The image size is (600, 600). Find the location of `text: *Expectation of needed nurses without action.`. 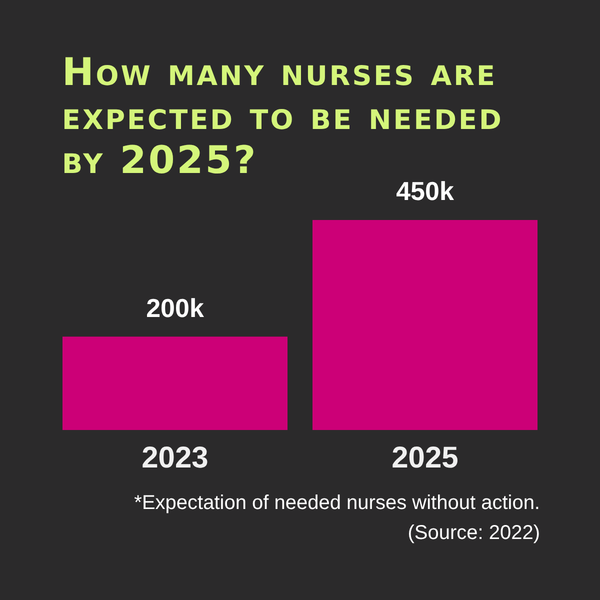

text: *Expectation of needed nurses without action. is located at coordinates (337, 503).